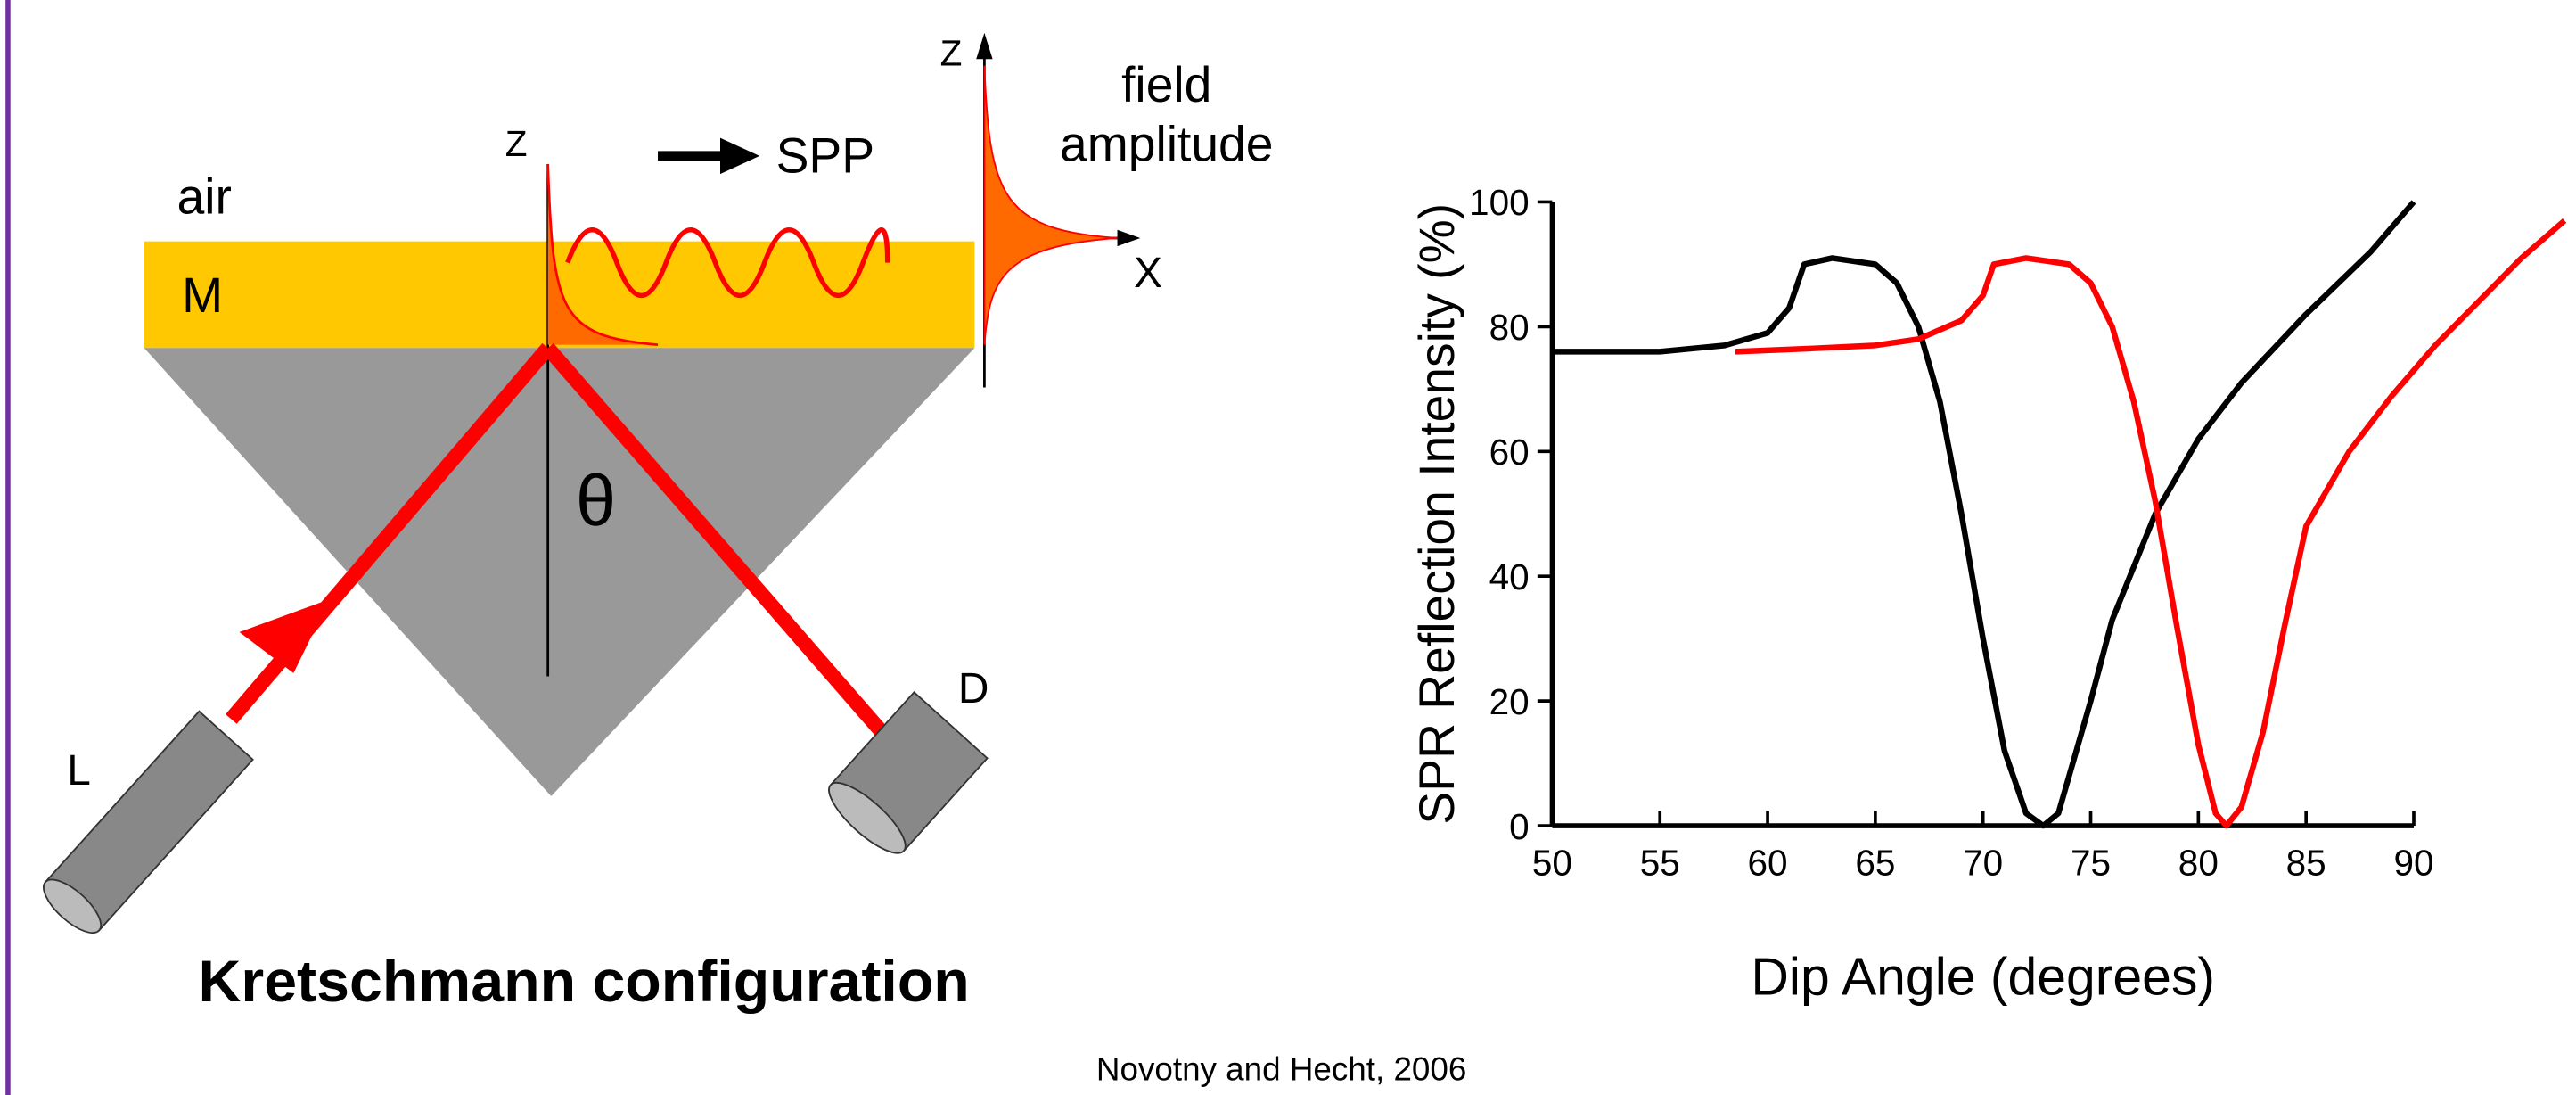 Image resolution: width=2576 pixels, height=1095 pixels. Describe the element at coordinates (718, 543) in the screenshot. I see `reflected-beam` at that location.